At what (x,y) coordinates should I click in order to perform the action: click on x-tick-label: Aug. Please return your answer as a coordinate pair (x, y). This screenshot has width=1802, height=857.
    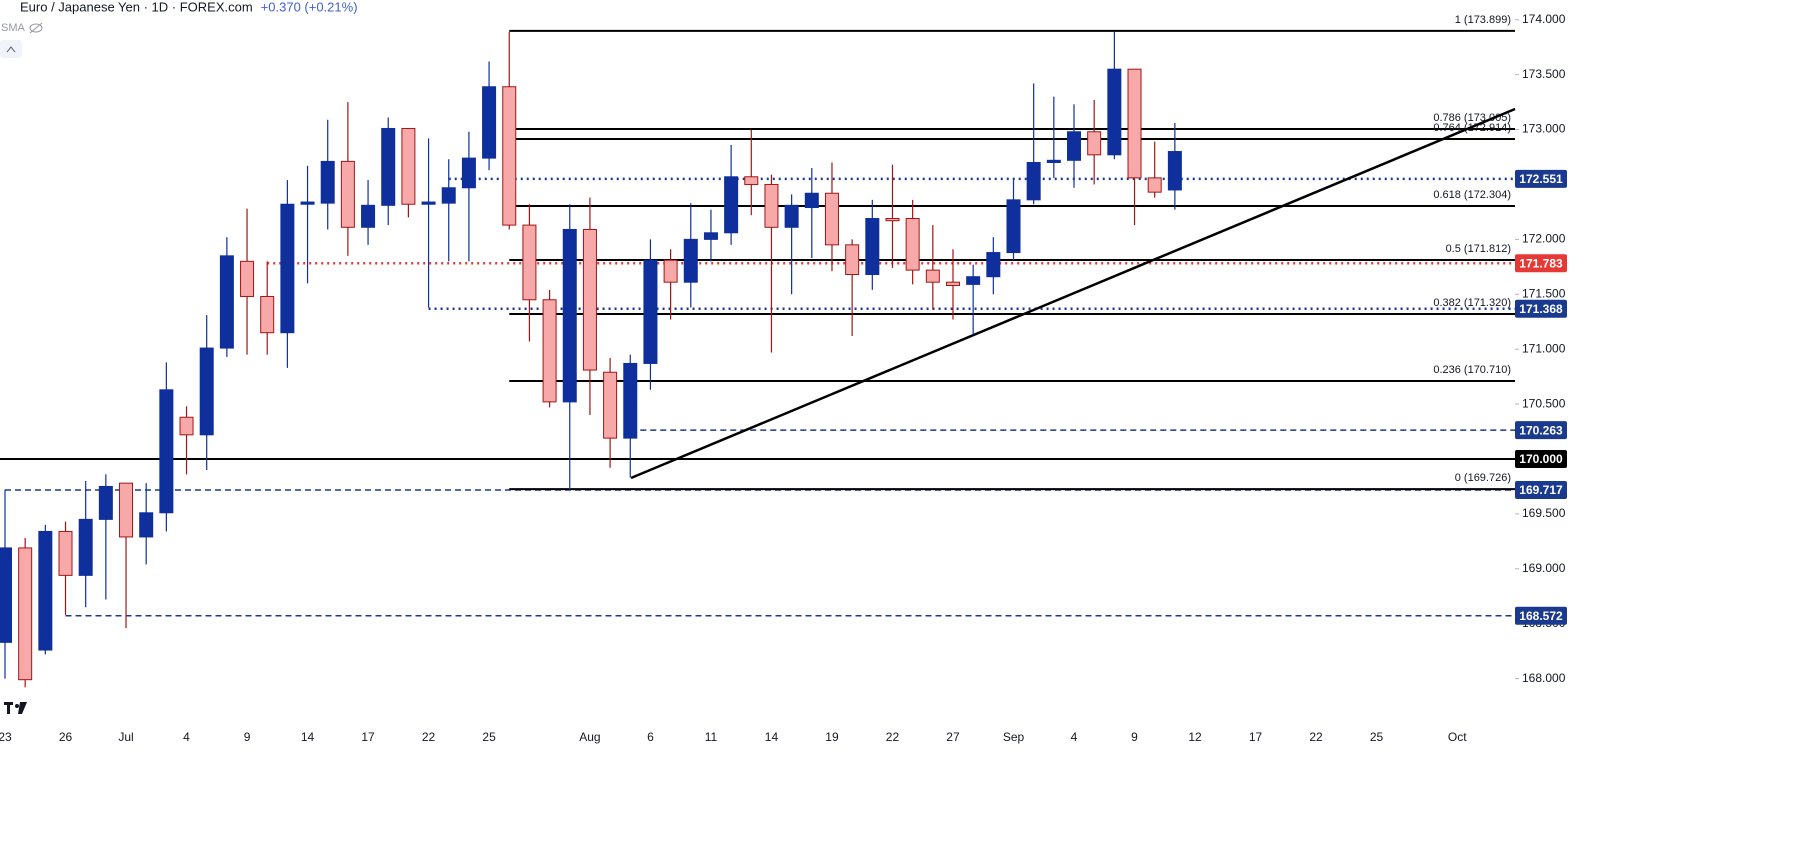
    Looking at the image, I should click on (589, 737).